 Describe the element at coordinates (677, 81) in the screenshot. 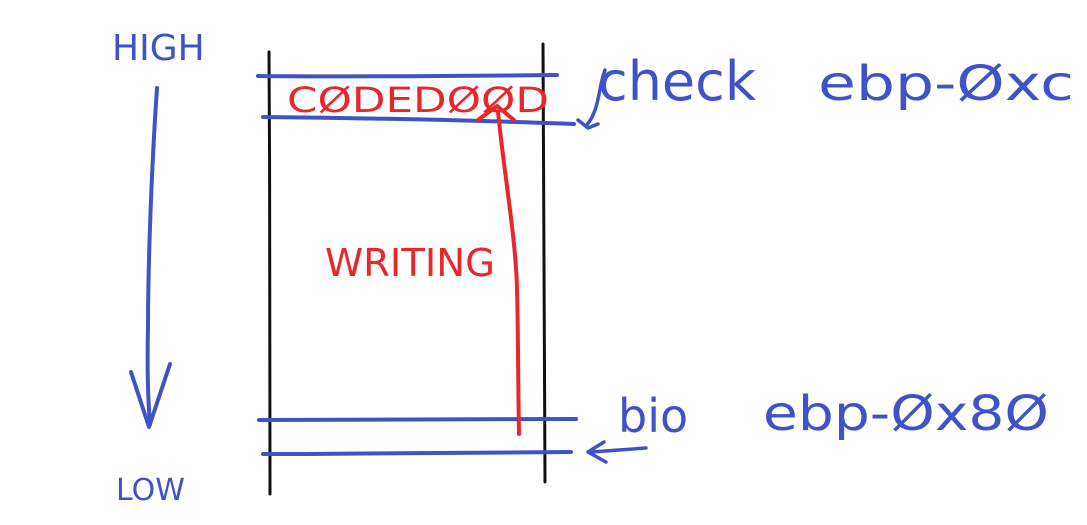

I see `check-label: check` at that location.